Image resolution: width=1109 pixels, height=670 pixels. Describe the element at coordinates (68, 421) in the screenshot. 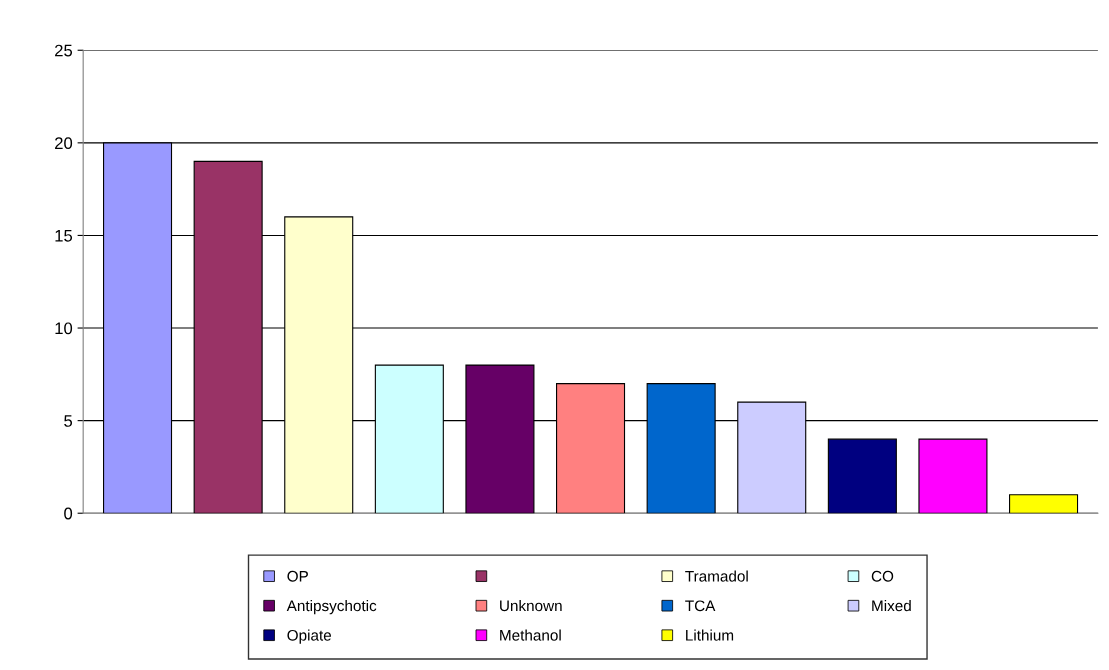

I see `y-tick-label: 5` at that location.